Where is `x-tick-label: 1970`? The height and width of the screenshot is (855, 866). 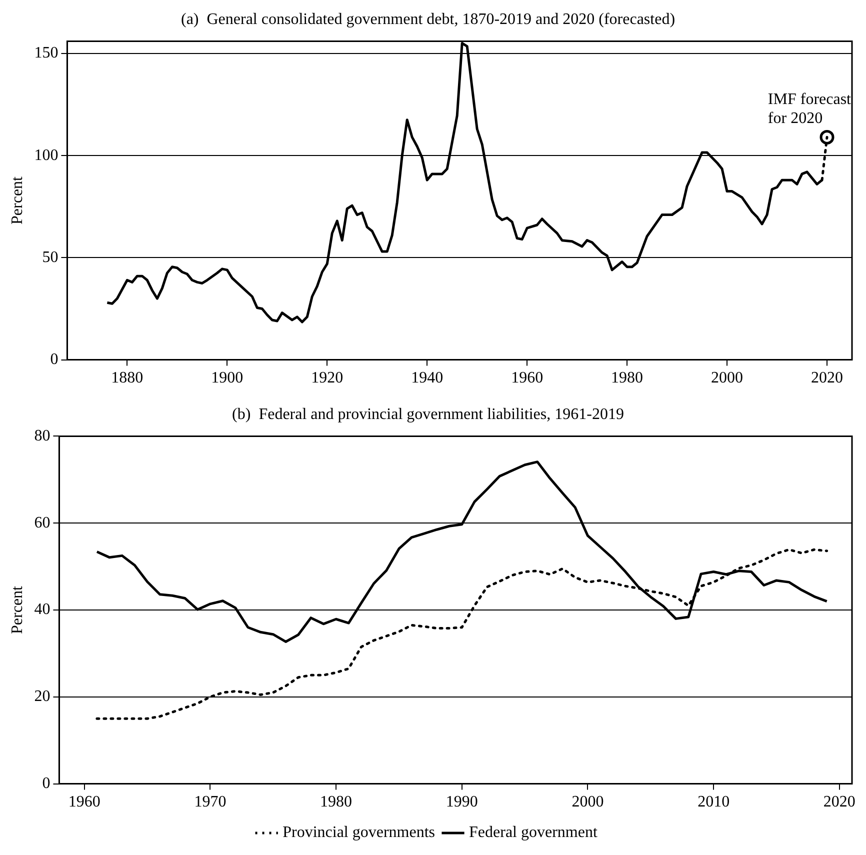 x-tick-label: 1970 is located at coordinates (210, 802).